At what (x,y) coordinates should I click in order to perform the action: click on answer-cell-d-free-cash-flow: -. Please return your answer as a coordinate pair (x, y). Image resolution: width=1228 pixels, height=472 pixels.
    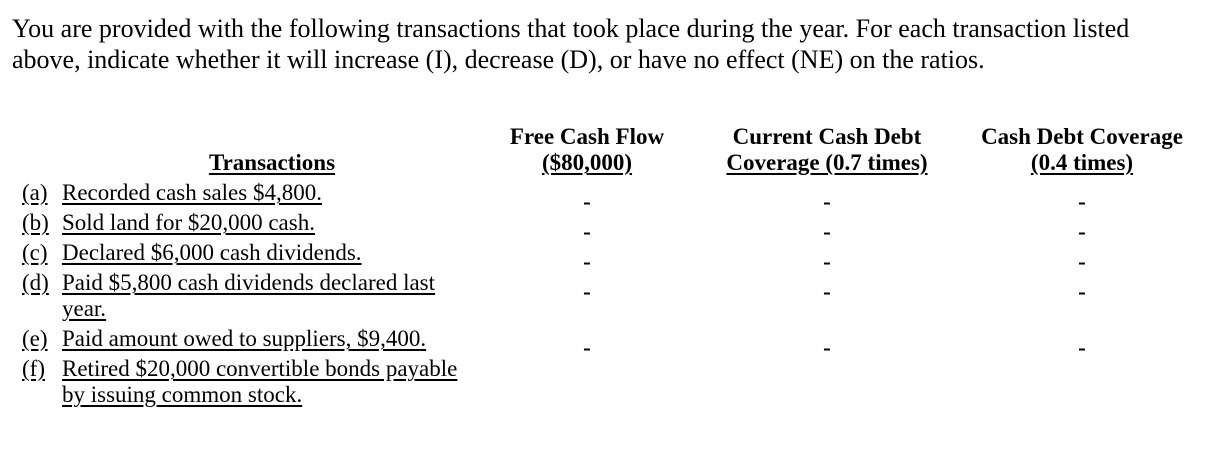
    Looking at the image, I should click on (587, 296).